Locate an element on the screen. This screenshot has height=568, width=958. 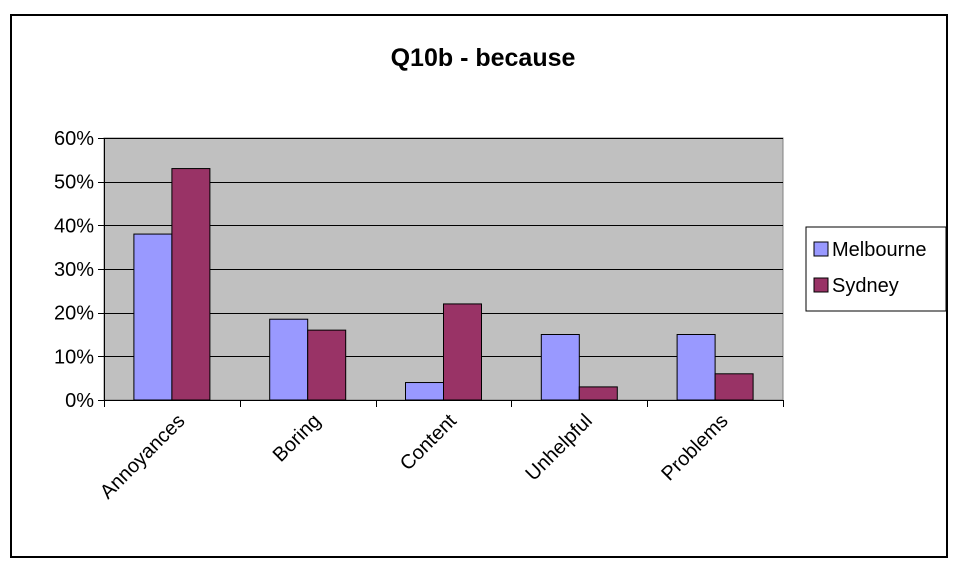
legend: Melbourne Sydney is located at coordinates (876, 269).